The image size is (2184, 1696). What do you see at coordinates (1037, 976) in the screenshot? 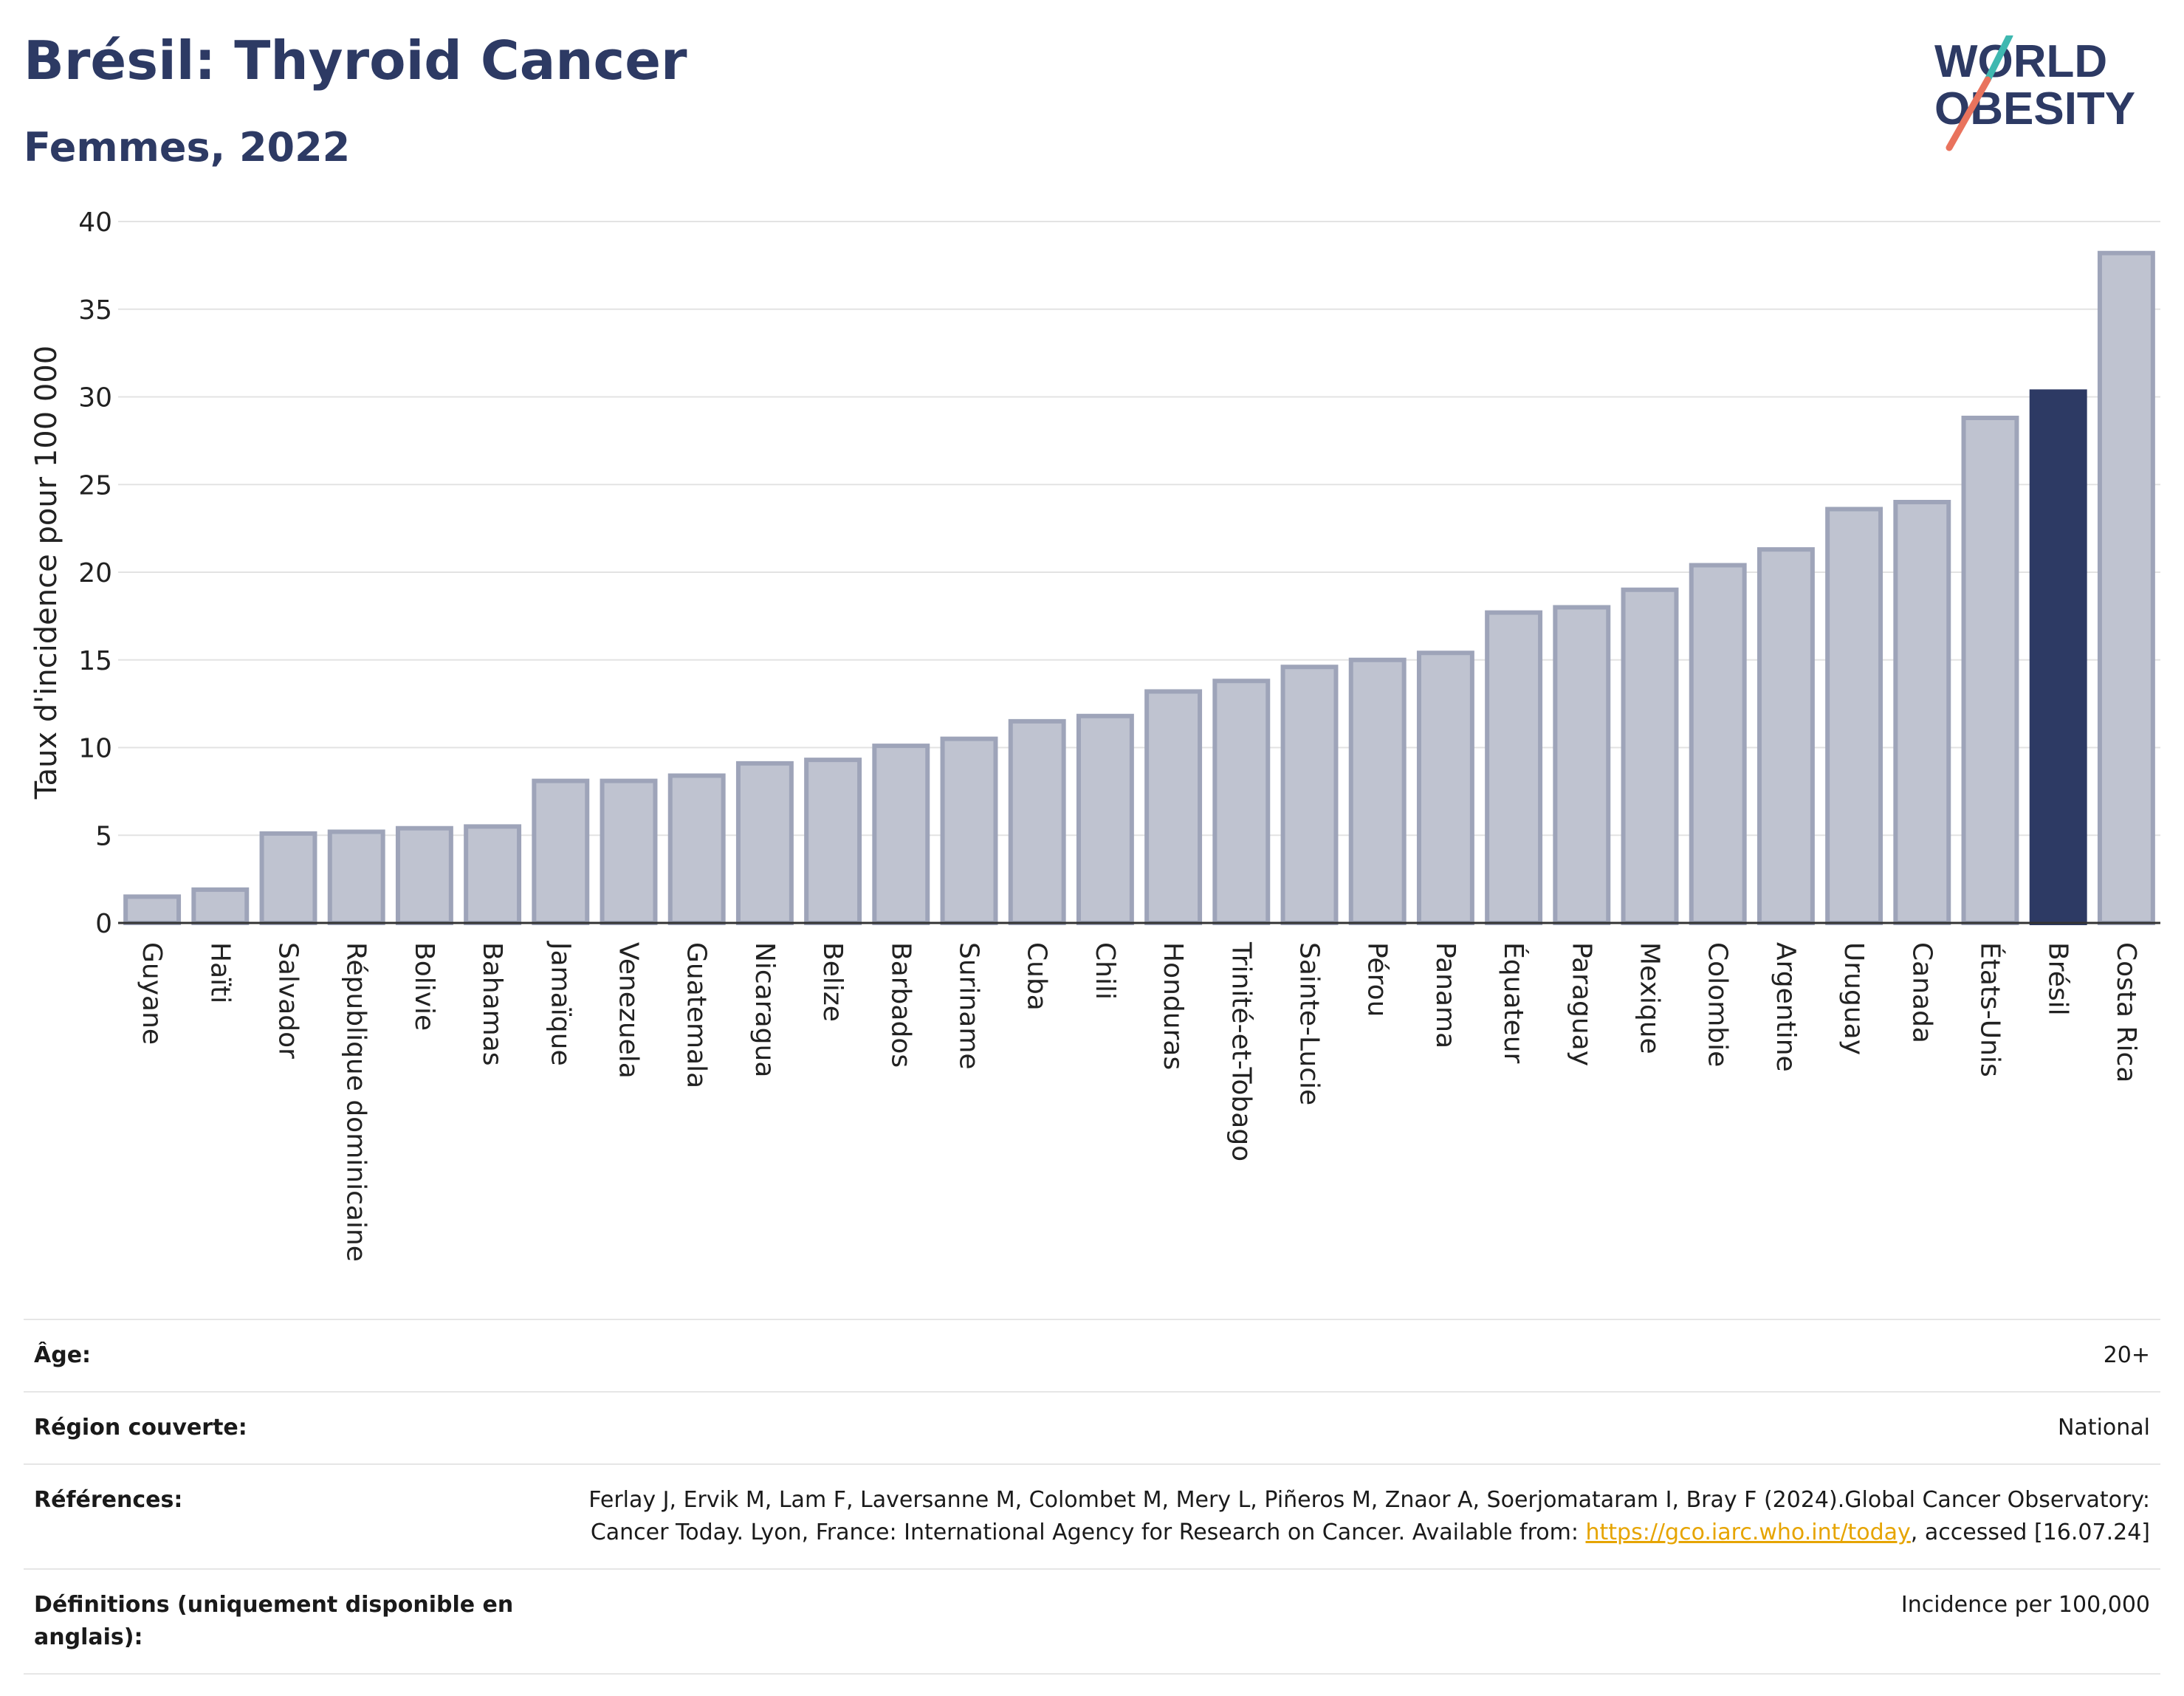
I see `x-tick-label: Cuba` at bounding box center [1037, 976].